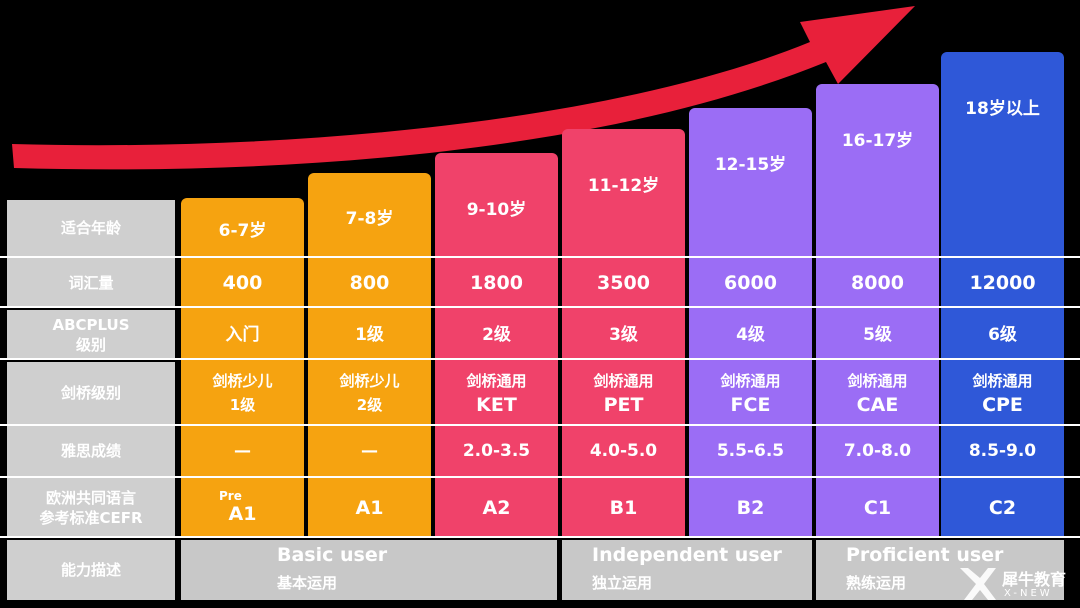 The image size is (1080, 608). I want to click on ielts-cell: 8.5-9.0, so click(1002, 451).